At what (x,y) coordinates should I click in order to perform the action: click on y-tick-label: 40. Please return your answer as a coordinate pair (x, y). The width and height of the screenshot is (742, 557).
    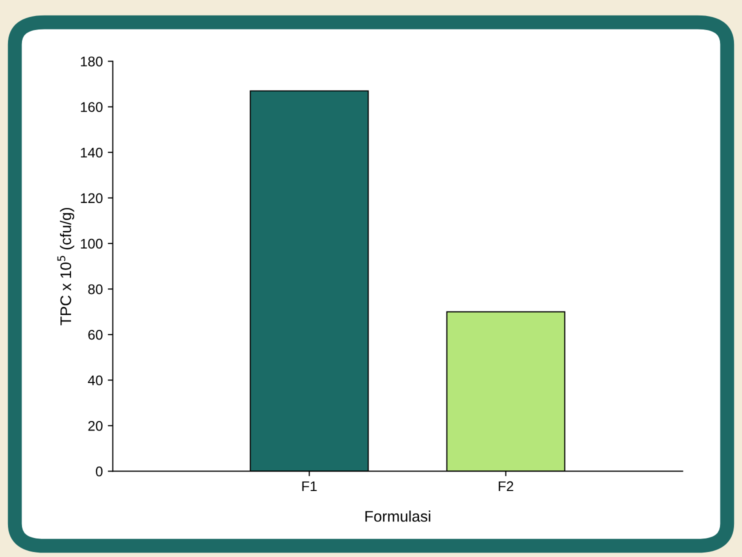
    Looking at the image, I should click on (95, 380).